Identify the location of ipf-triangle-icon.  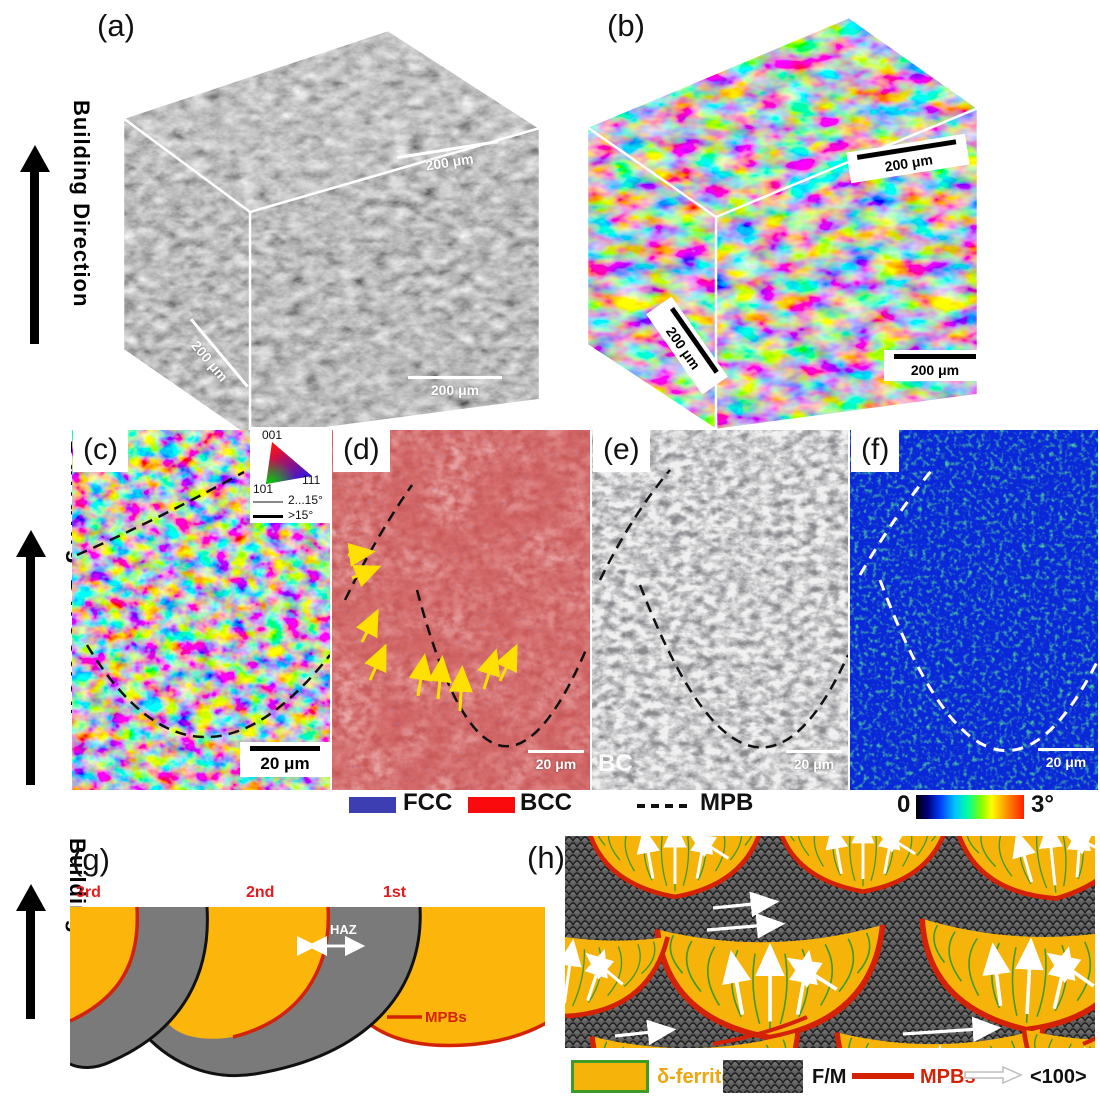
(289, 463).